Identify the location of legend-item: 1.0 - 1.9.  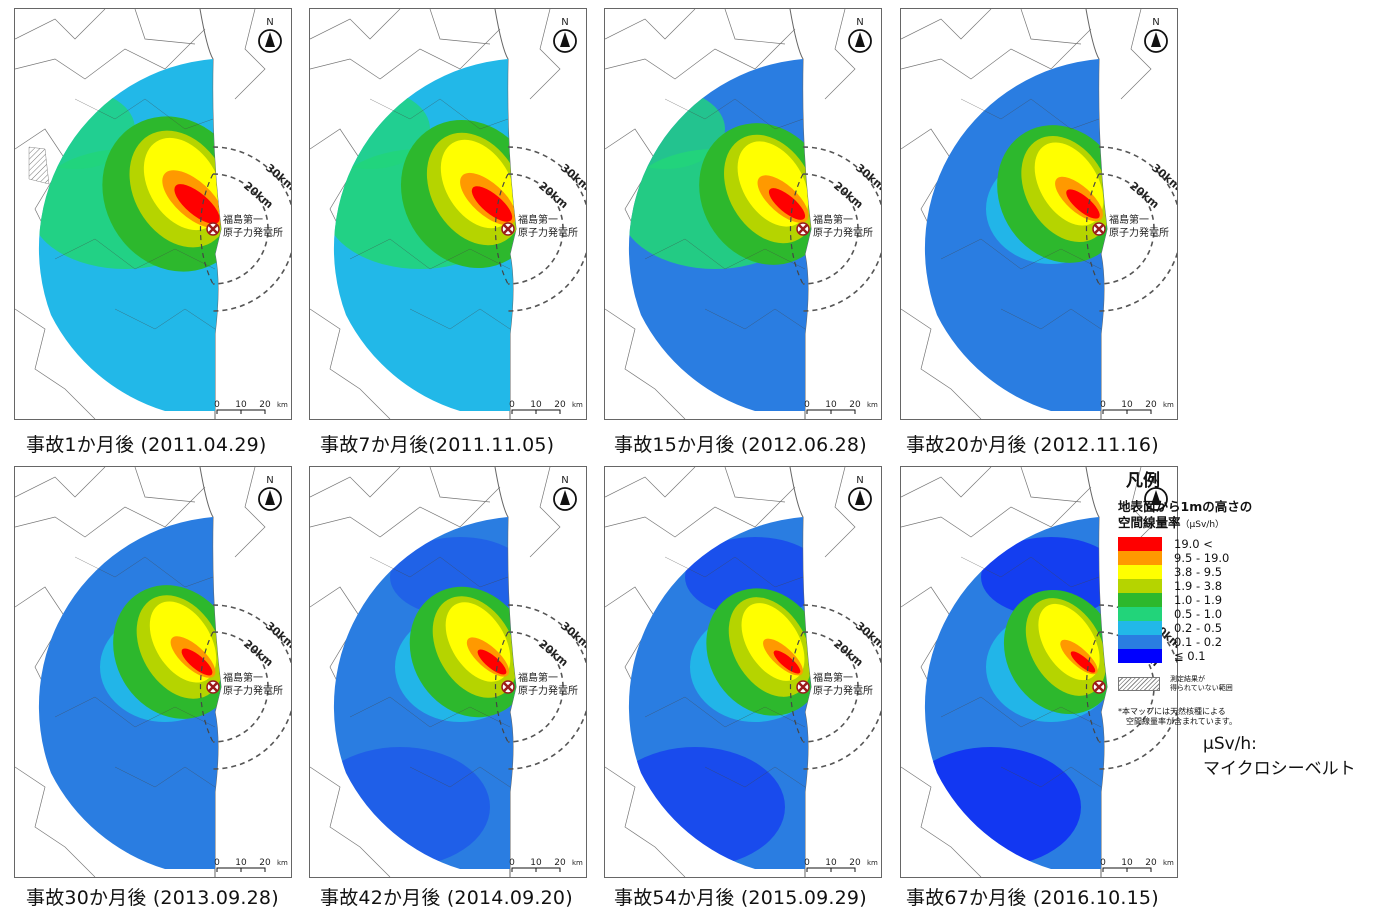
(1208, 600).